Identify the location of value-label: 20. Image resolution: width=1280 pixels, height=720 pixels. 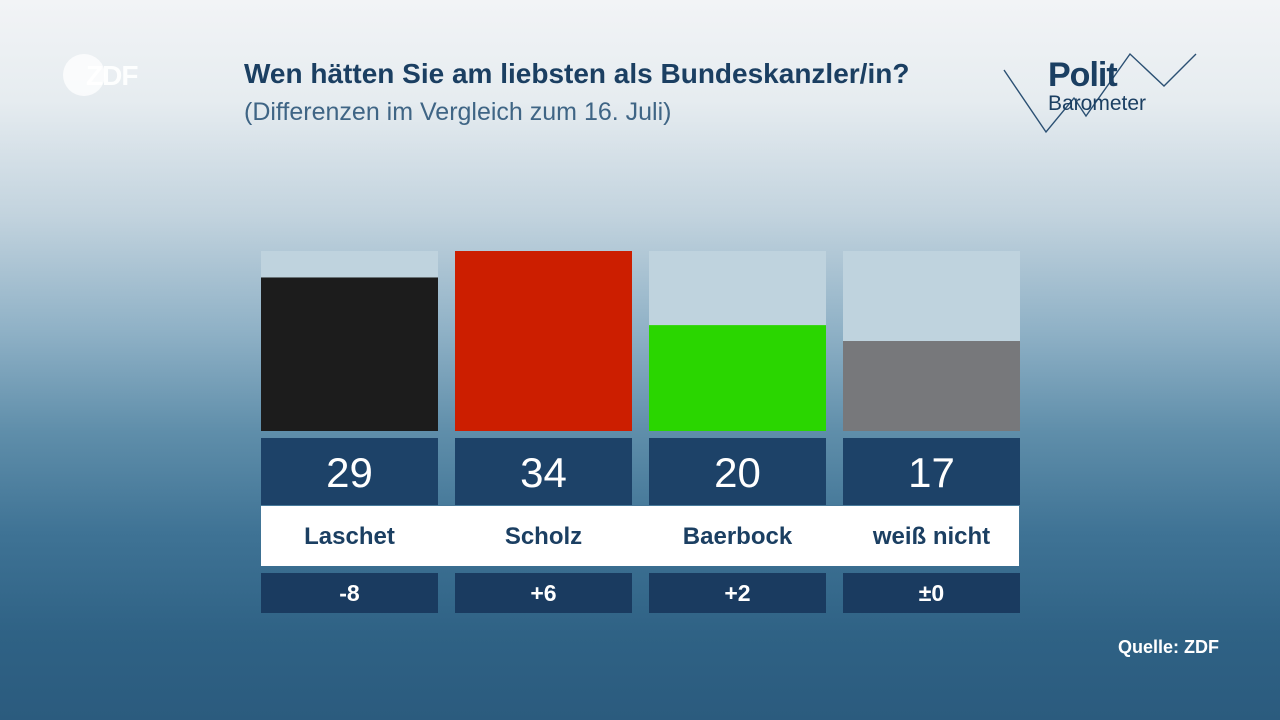
(737, 472).